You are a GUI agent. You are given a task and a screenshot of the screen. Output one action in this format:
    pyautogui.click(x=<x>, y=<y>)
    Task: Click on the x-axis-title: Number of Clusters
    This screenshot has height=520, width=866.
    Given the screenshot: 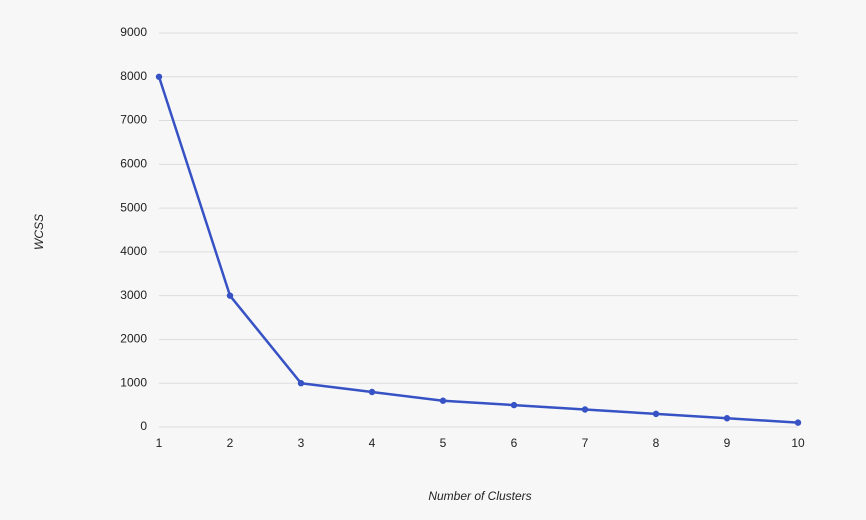 What is the action you would take?
    pyautogui.click(x=479, y=496)
    